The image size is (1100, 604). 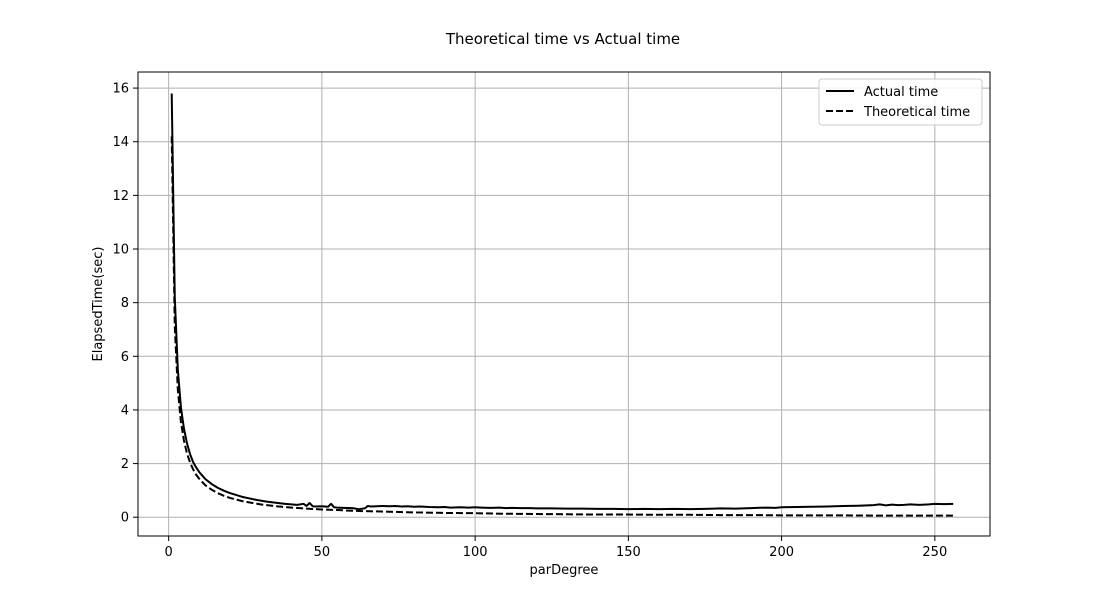 What do you see at coordinates (125, 410) in the screenshot?
I see `y-tick-label: 4` at bounding box center [125, 410].